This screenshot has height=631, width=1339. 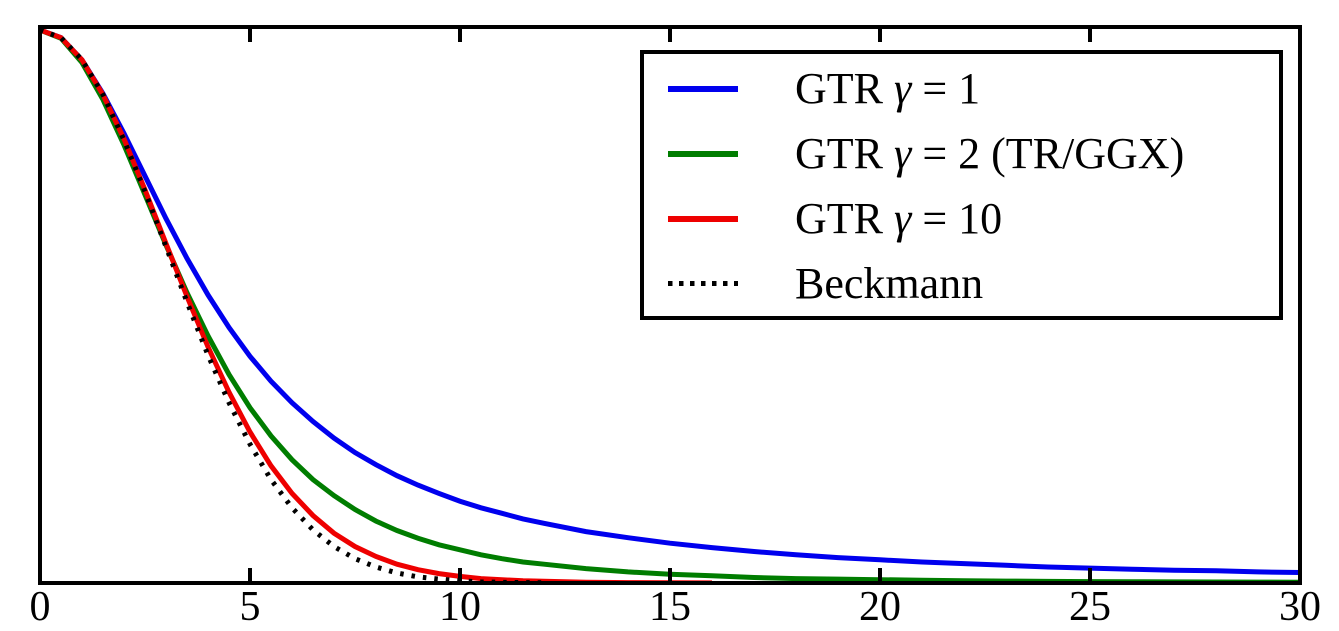 I want to click on x-tick-label: 15, so click(x=670, y=607).